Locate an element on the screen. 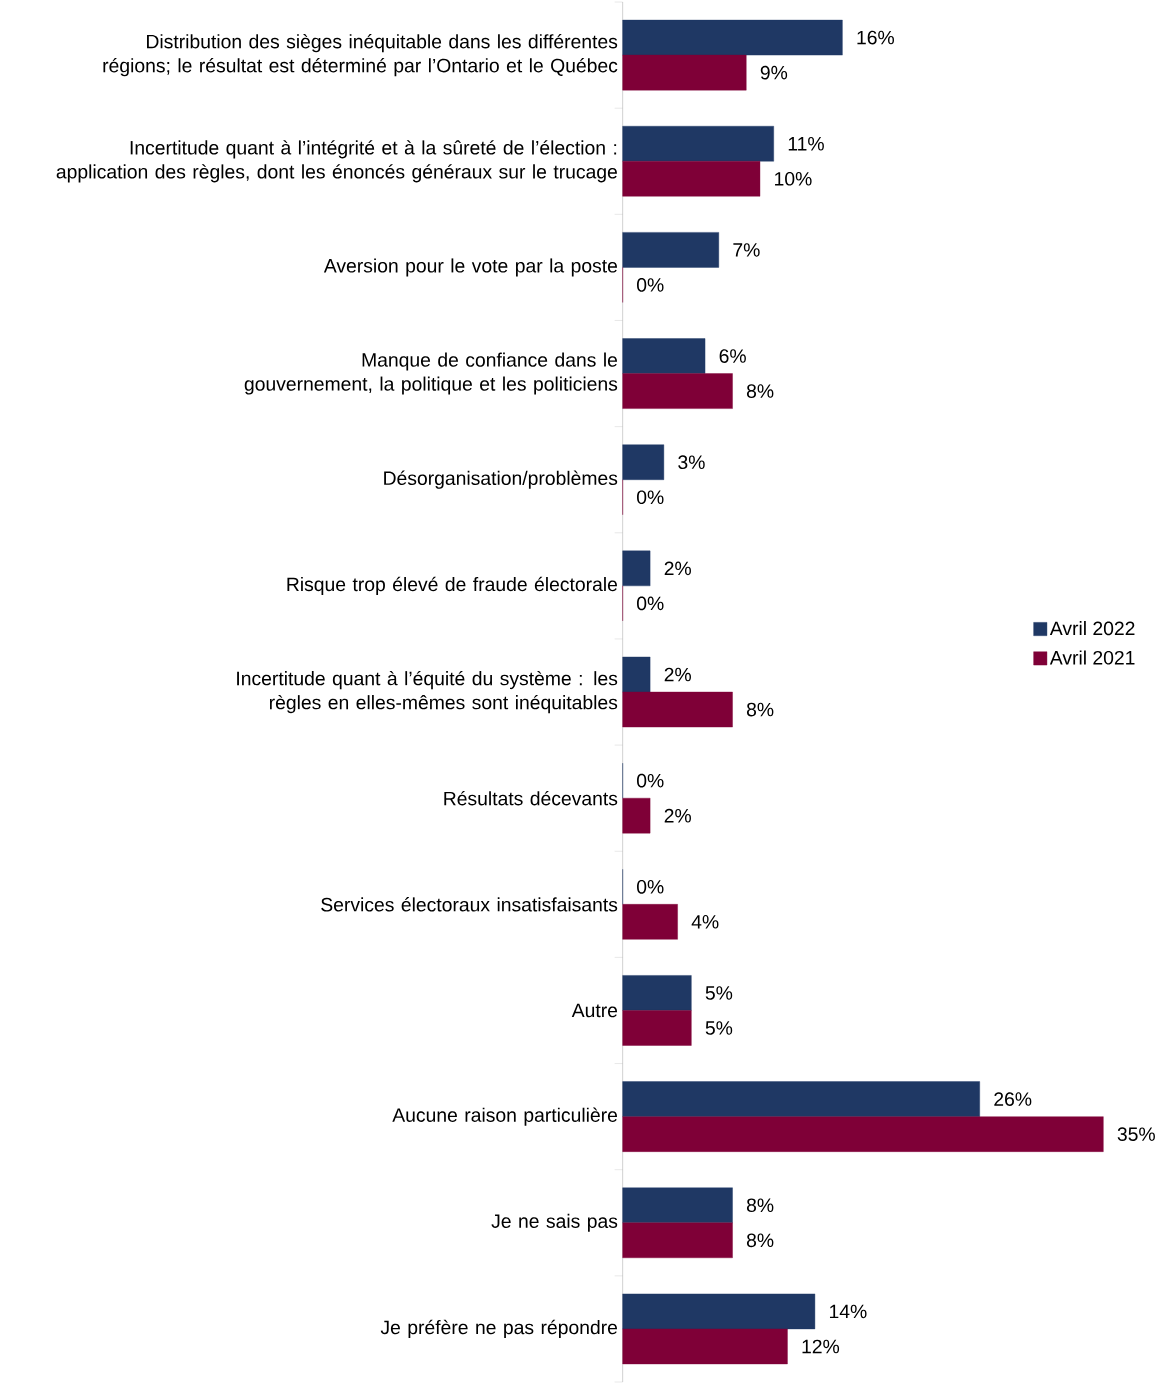 This screenshot has width=1172, height=1390. y-tick-label: Incertitude quant à l’équité du système : les règles en elles-mêmes sont inéquitables is located at coordinates (427, 692).